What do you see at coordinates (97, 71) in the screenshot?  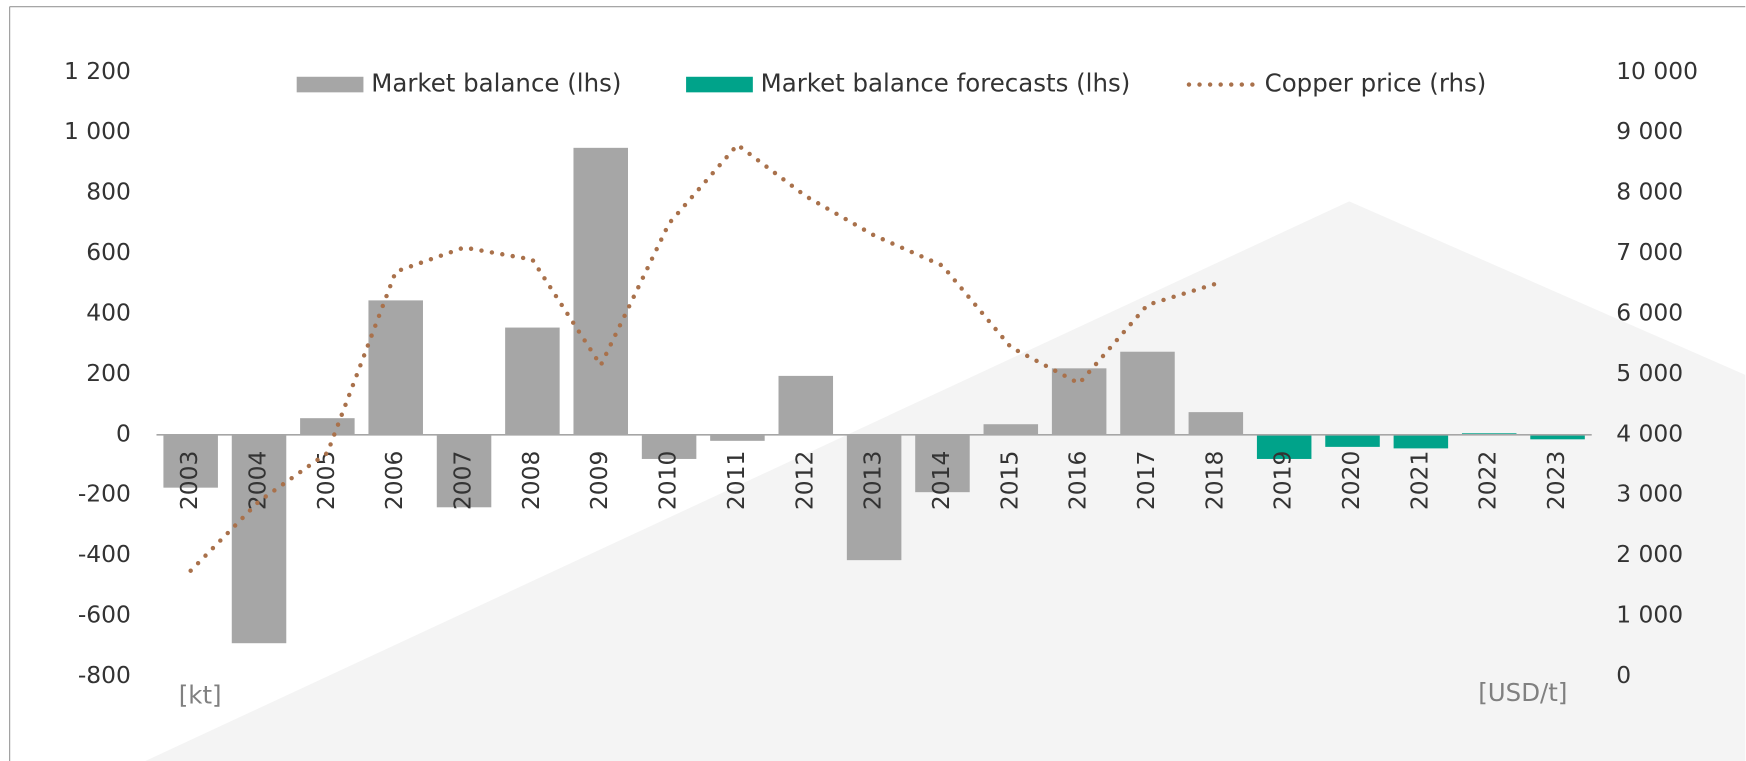 I see `y-tick-label: 1 200` at bounding box center [97, 71].